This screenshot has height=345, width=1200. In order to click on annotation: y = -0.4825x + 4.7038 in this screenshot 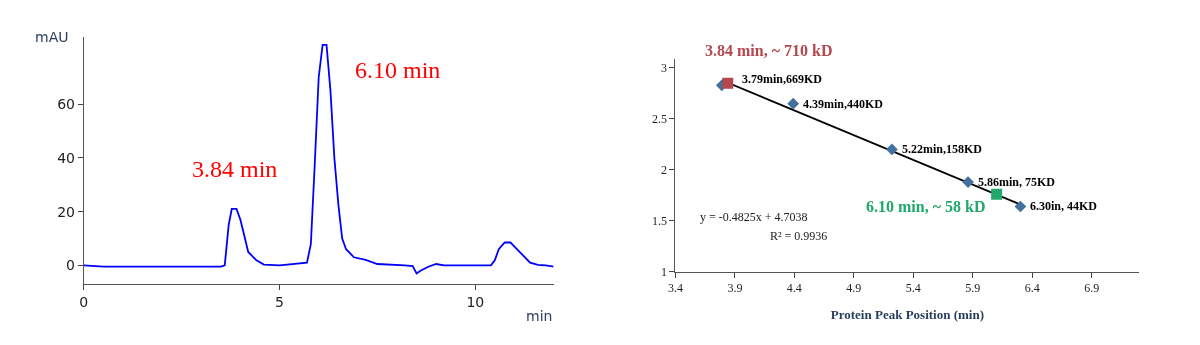, I will do `click(754, 217)`.